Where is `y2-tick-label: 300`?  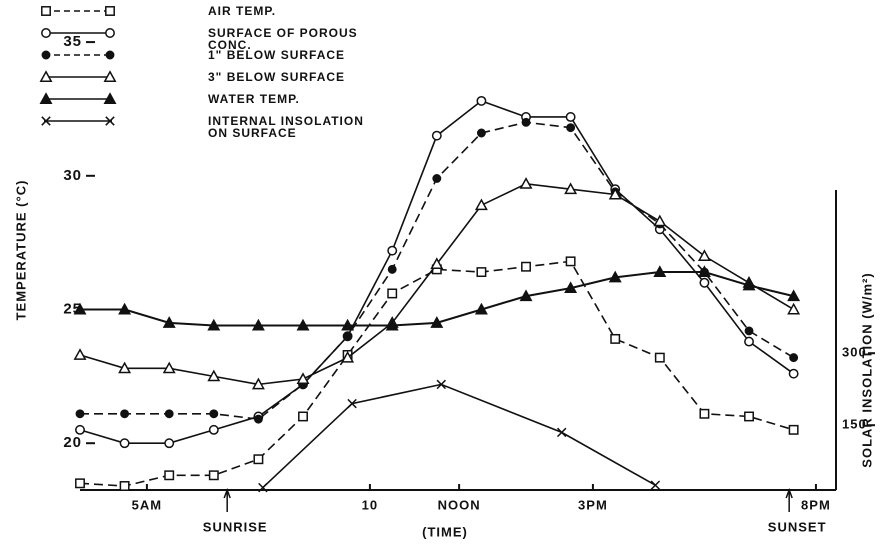
y2-tick-label: 300 is located at coordinates (854, 352).